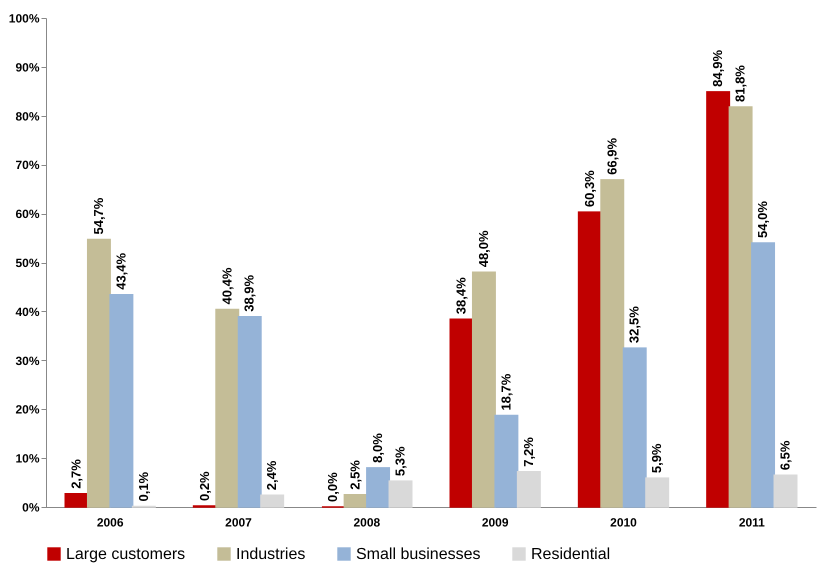  What do you see at coordinates (272, 475) in the screenshot?
I see `data-label: 2,4%` at bounding box center [272, 475].